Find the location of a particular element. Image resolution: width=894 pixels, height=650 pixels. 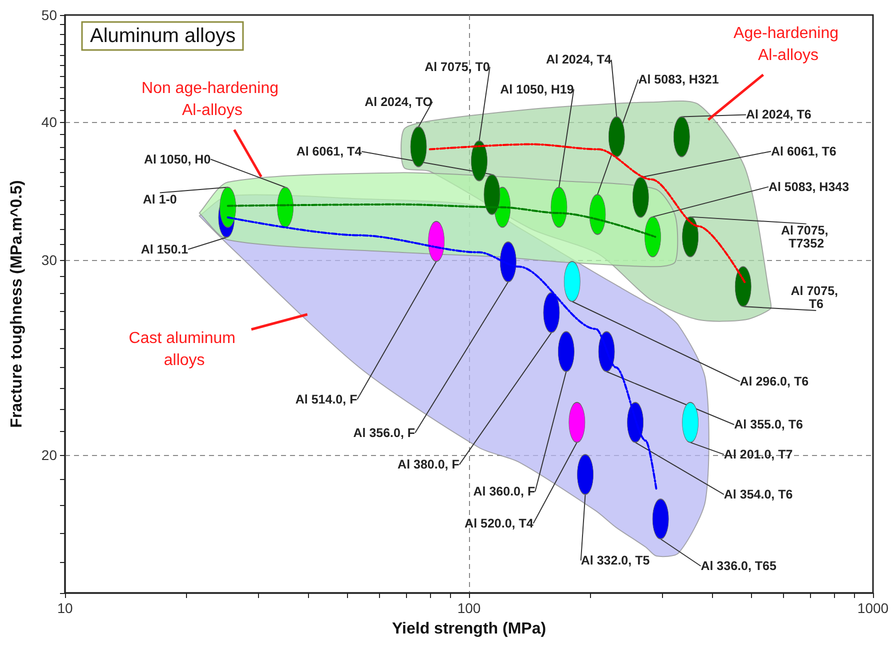

data-label: Al 5083, H343 is located at coordinates (809, 187).